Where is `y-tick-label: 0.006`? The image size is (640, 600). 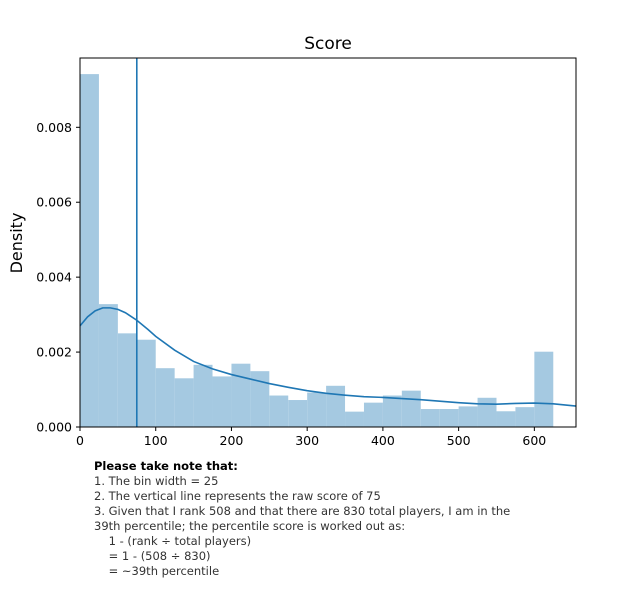
y-tick-label: 0.006 is located at coordinates (54, 202).